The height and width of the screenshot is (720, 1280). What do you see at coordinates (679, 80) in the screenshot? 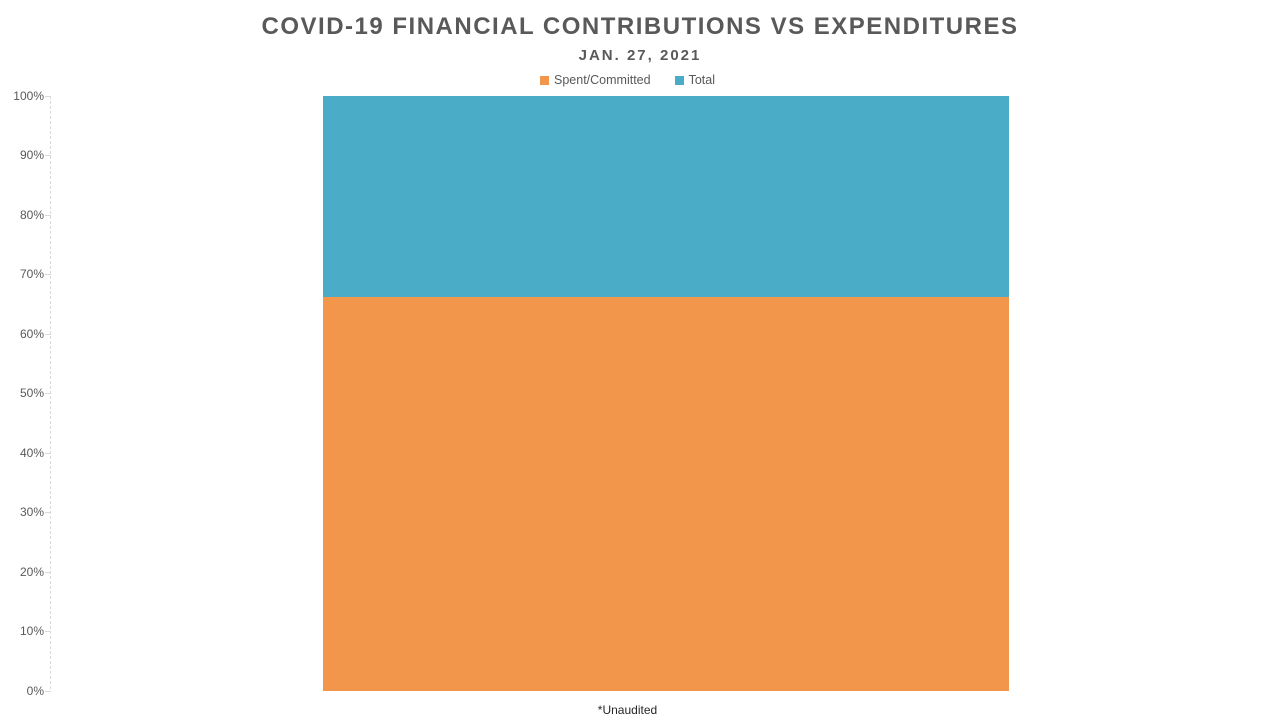
I see `legend-swatch-total-icon` at bounding box center [679, 80].